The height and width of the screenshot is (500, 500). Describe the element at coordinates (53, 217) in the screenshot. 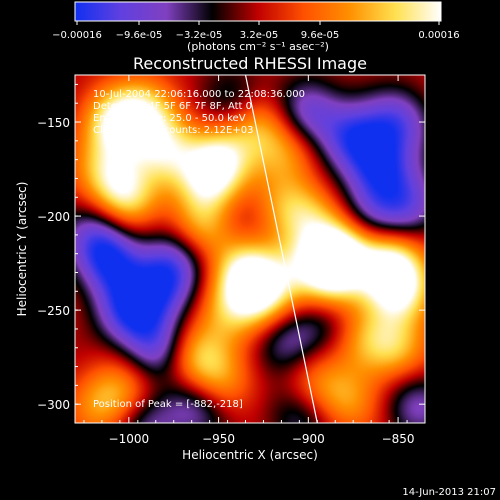

I see `y-tick-label: −200` at that location.